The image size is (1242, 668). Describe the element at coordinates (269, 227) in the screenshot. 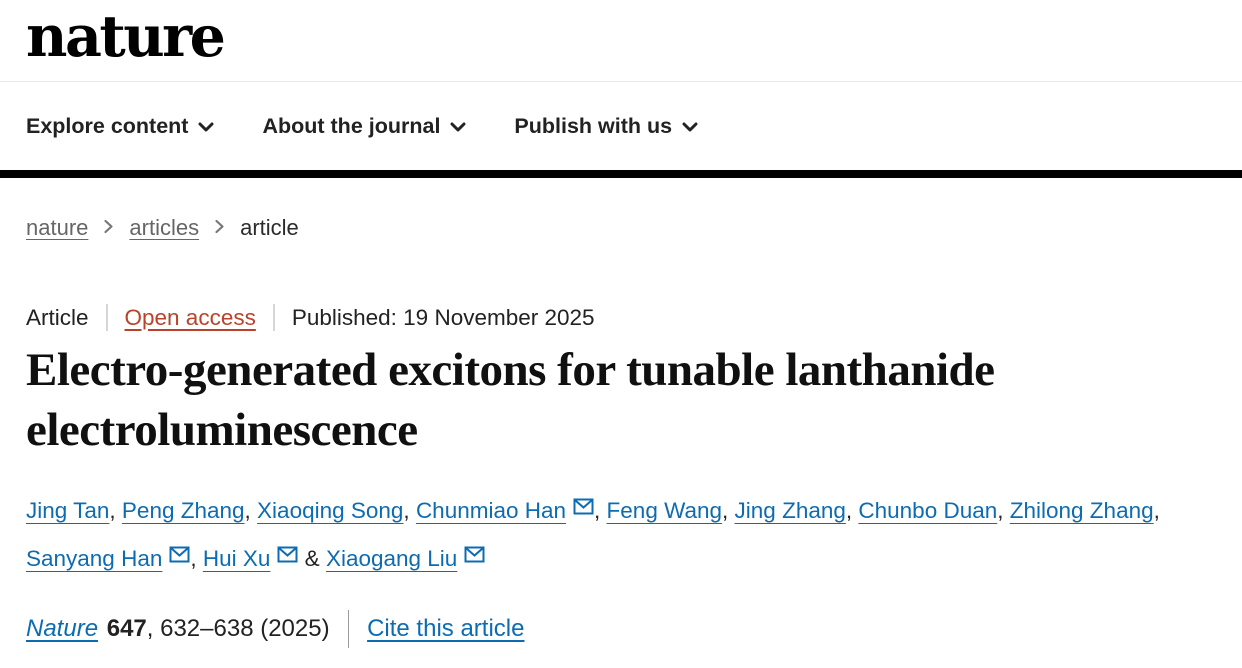

I see `breadcrumb-current-article: article` at that location.